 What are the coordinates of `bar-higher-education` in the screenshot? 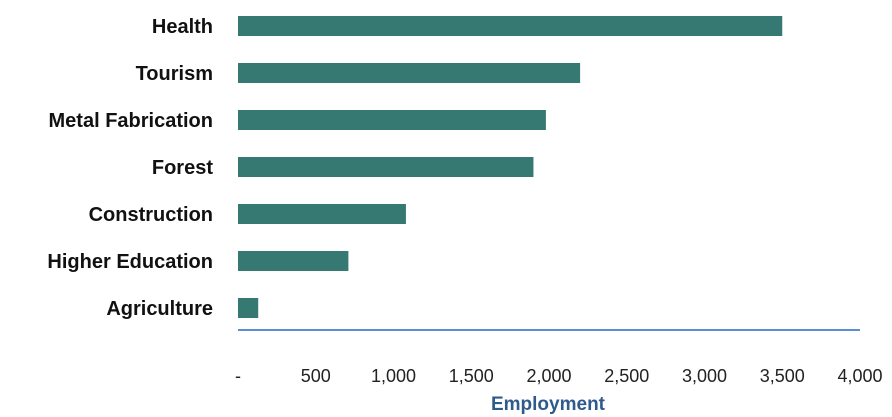 It's located at (293, 261).